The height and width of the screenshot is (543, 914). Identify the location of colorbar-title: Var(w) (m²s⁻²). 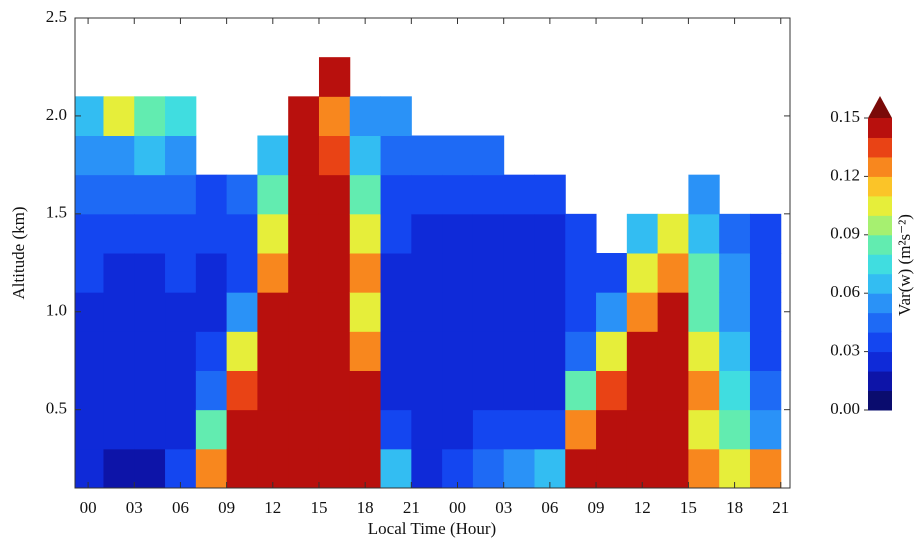
(904, 265).